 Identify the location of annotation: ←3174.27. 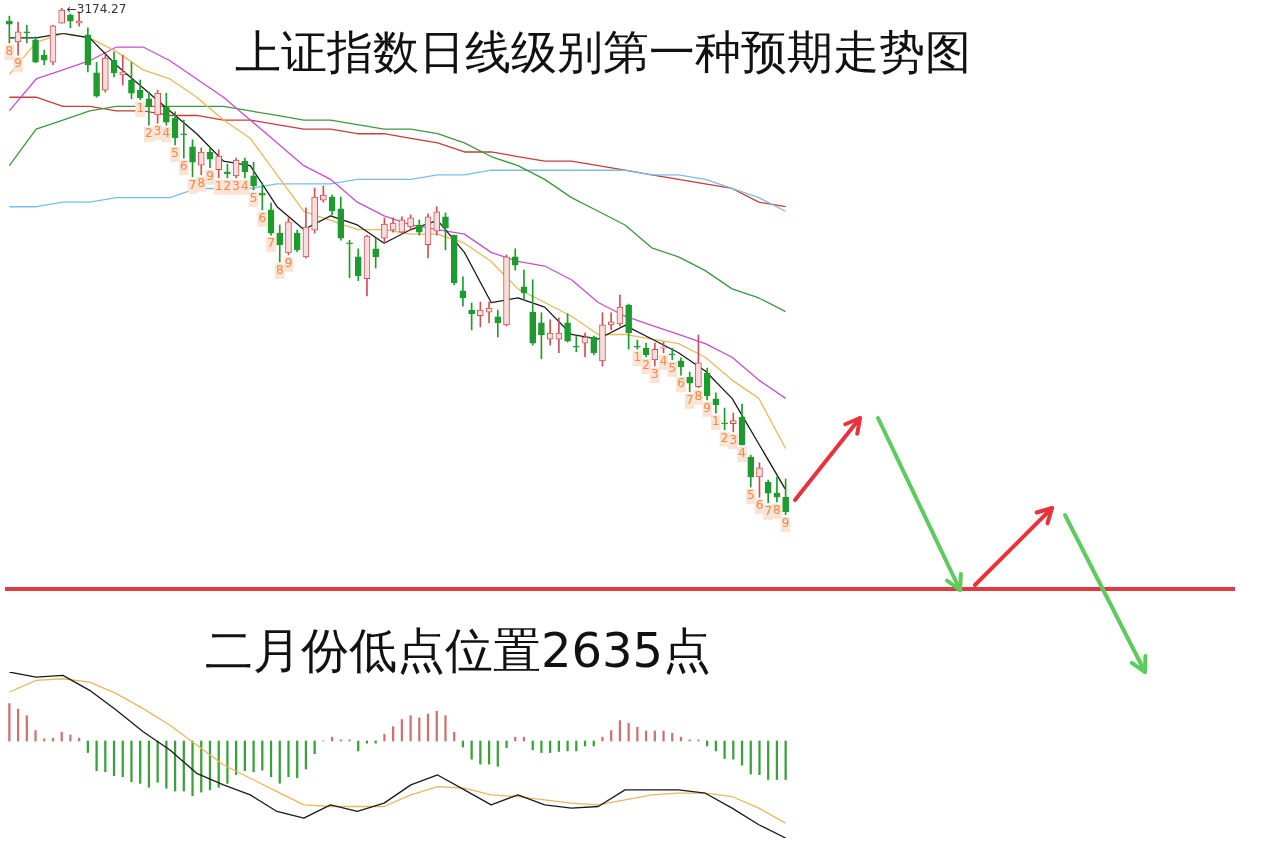
(96, 9).